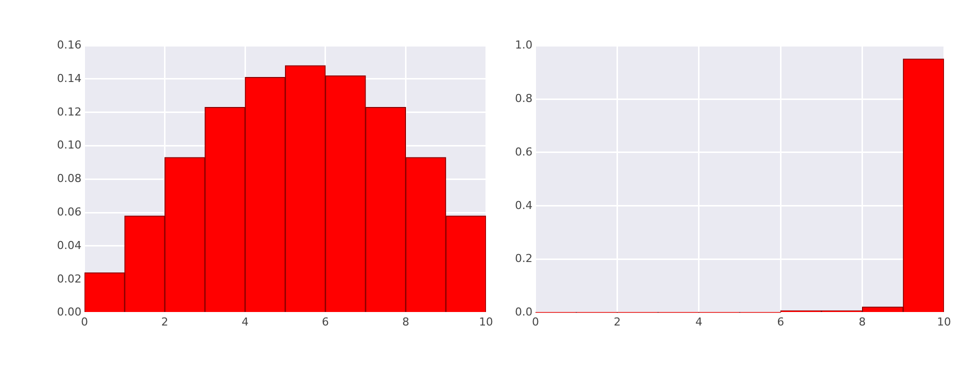  What do you see at coordinates (69, 279) in the screenshot?
I see `y-tick-label: 0.02` at bounding box center [69, 279].